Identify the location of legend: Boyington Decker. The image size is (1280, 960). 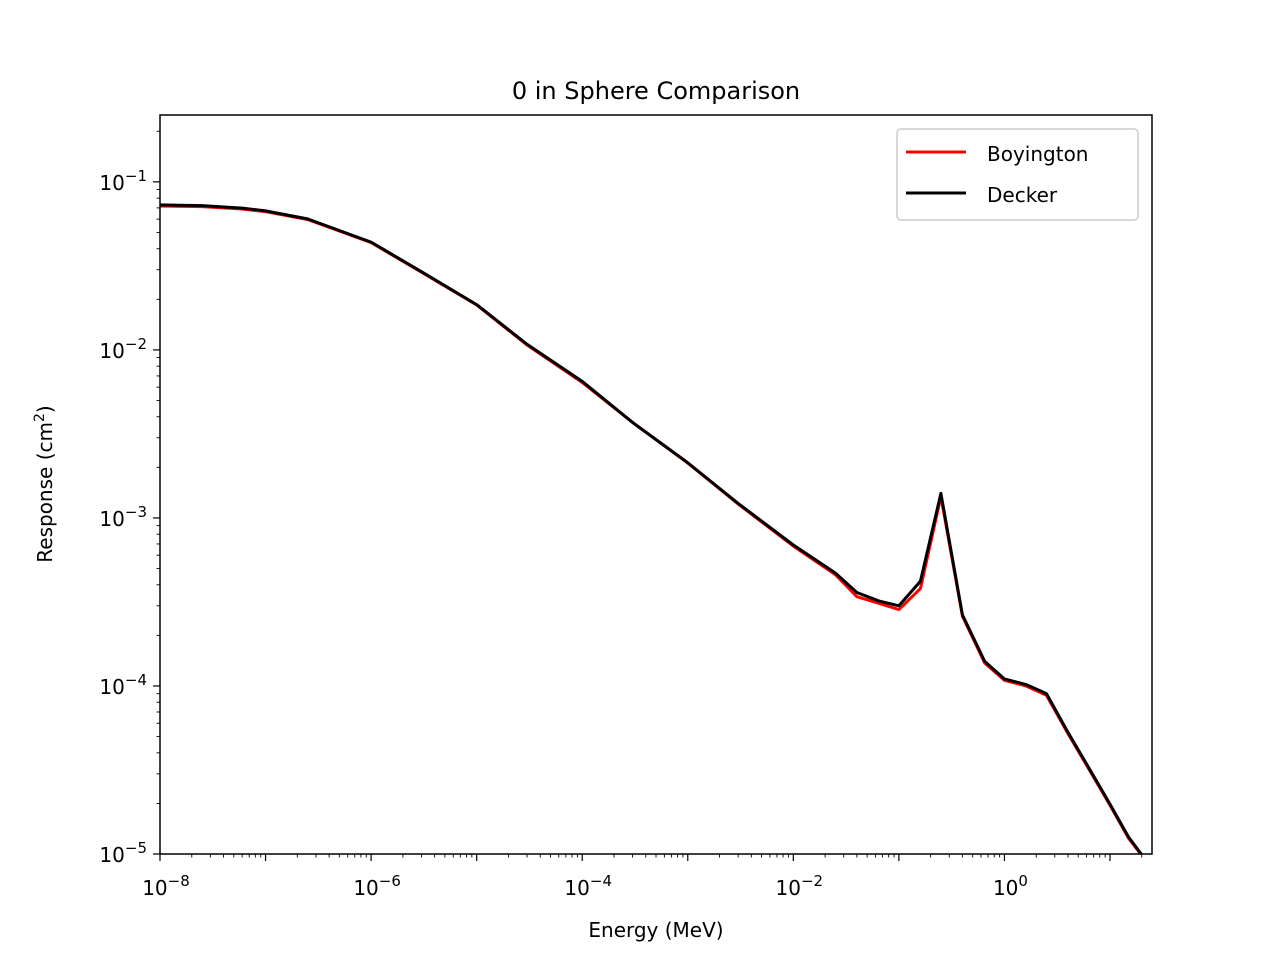
(1017, 174).